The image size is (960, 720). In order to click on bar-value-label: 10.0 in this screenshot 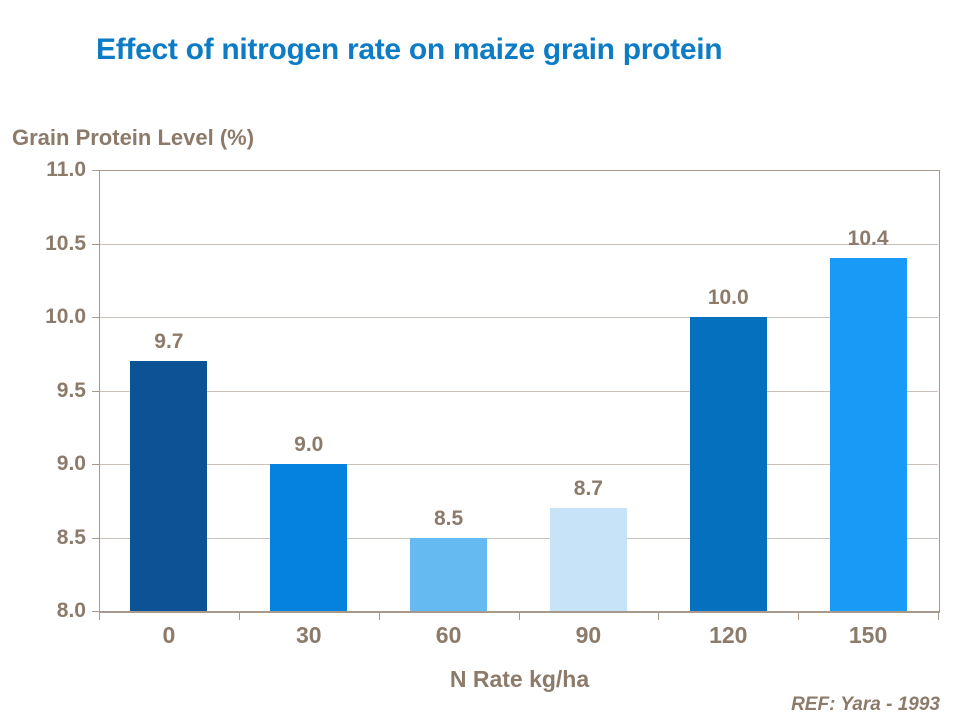, I will do `click(728, 297)`.